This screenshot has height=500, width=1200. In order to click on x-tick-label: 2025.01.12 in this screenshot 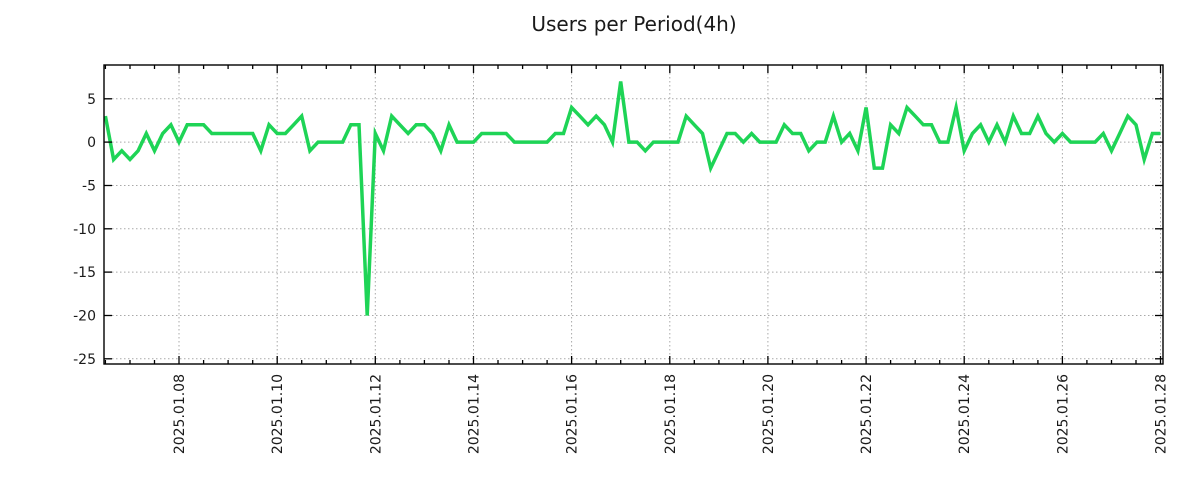, I will do `click(376, 414)`.